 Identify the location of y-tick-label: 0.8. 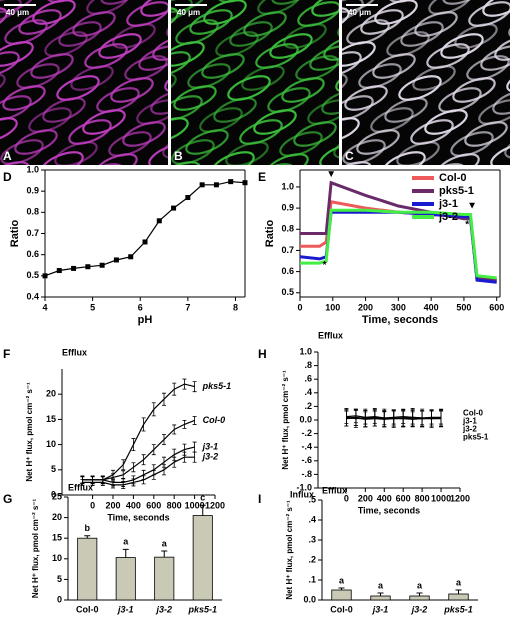
(32, 212).